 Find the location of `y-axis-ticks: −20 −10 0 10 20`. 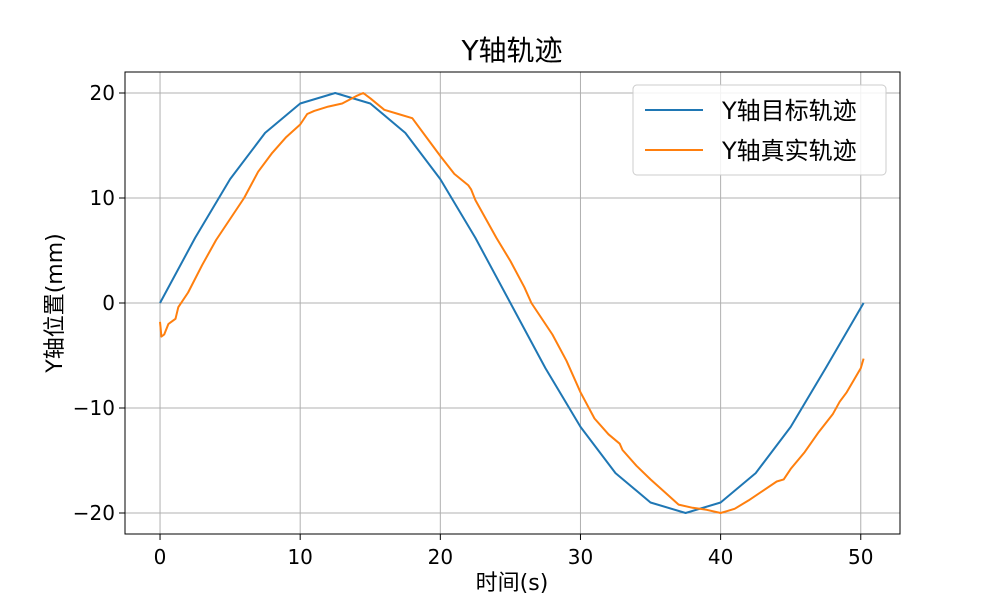

y-axis-ticks: −20 −10 0 10 20 is located at coordinates (99, 303).